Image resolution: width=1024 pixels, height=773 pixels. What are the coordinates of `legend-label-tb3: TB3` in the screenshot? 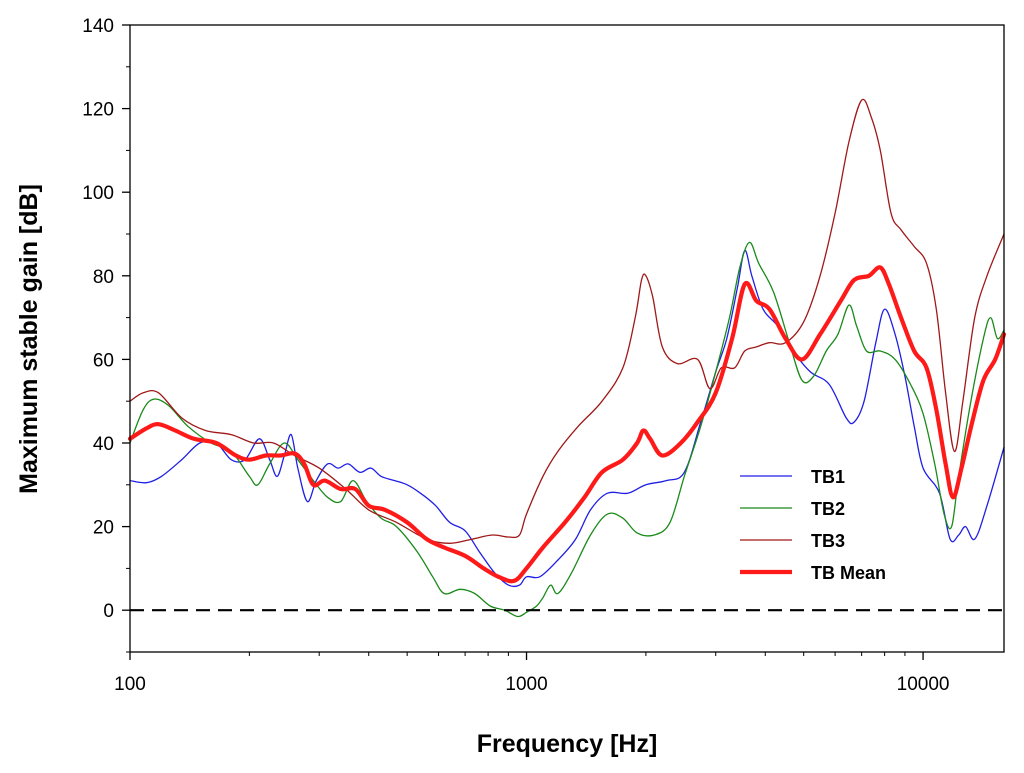 It's located at (828, 541).